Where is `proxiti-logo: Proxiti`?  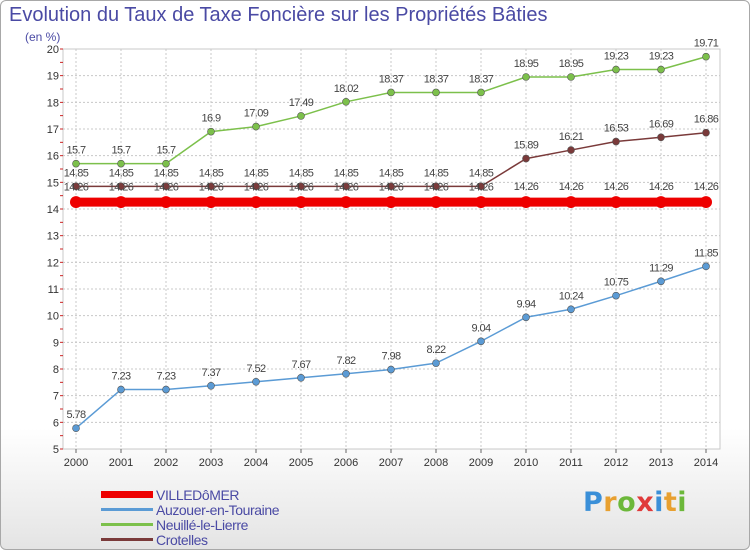
proxiti-logo: Proxiti is located at coordinates (635, 502).